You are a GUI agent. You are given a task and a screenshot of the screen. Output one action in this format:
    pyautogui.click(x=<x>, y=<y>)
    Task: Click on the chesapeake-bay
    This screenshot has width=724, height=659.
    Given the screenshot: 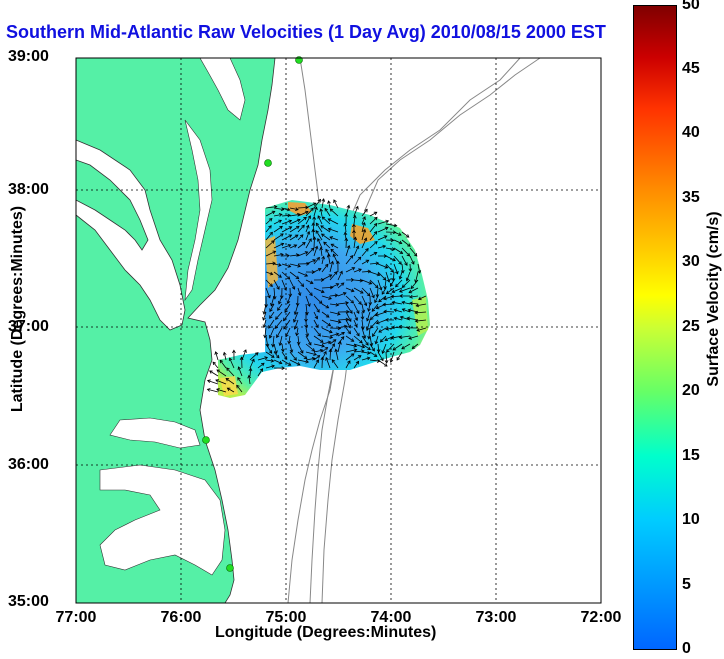 What is the action you would take?
    pyautogui.click(x=130, y=235)
    